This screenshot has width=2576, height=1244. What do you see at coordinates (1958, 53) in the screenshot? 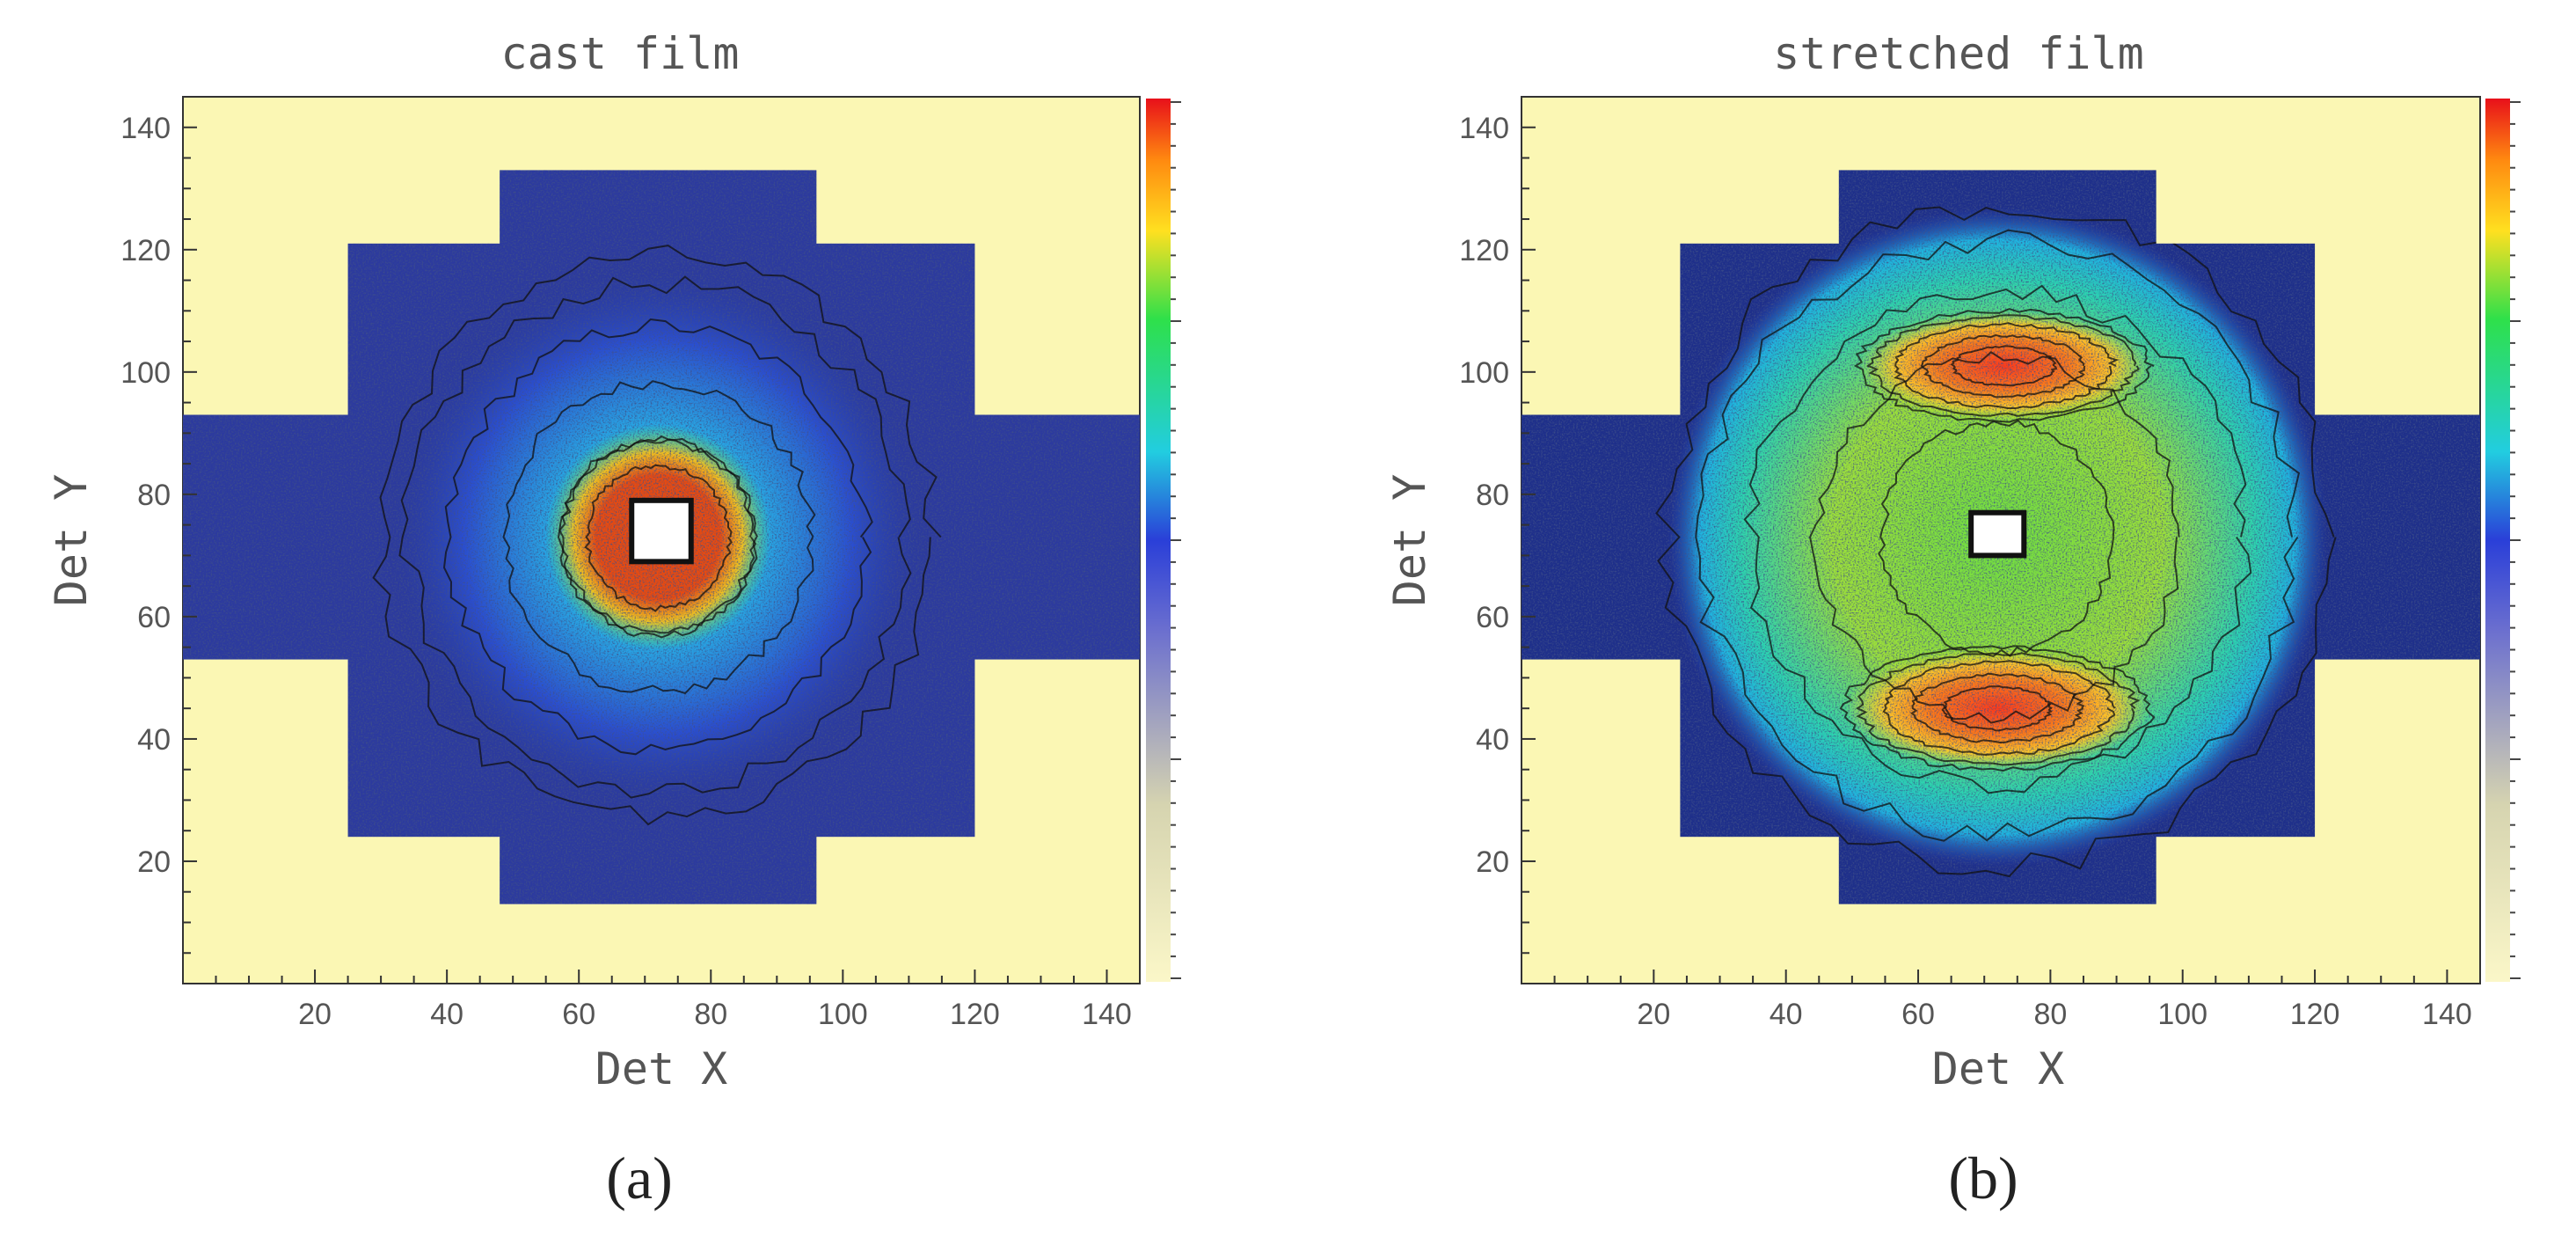
I see `chart-title: stretched film` at bounding box center [1958, 53].